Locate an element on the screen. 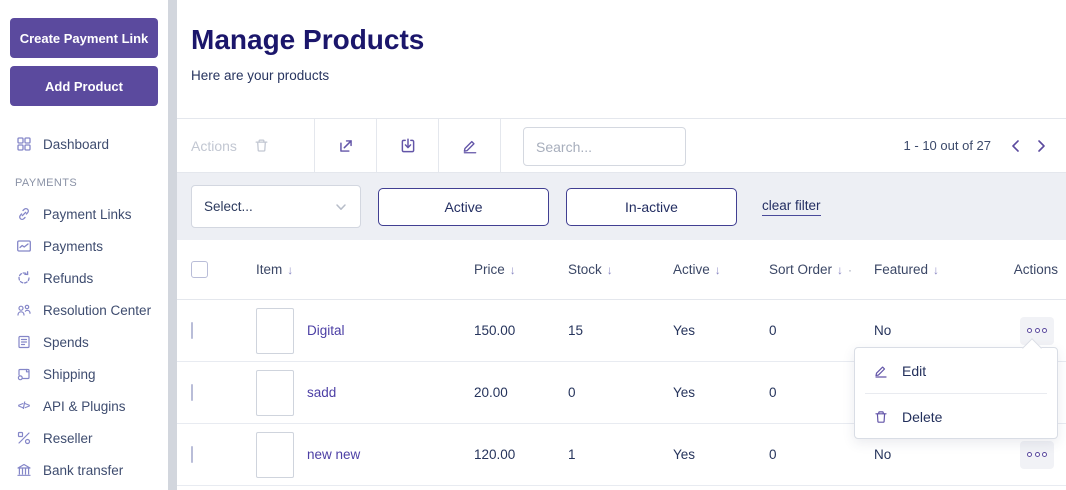 The height and width of the screenshot is (490, 1066). featured-cell: No is located at coordinates (883, 330).